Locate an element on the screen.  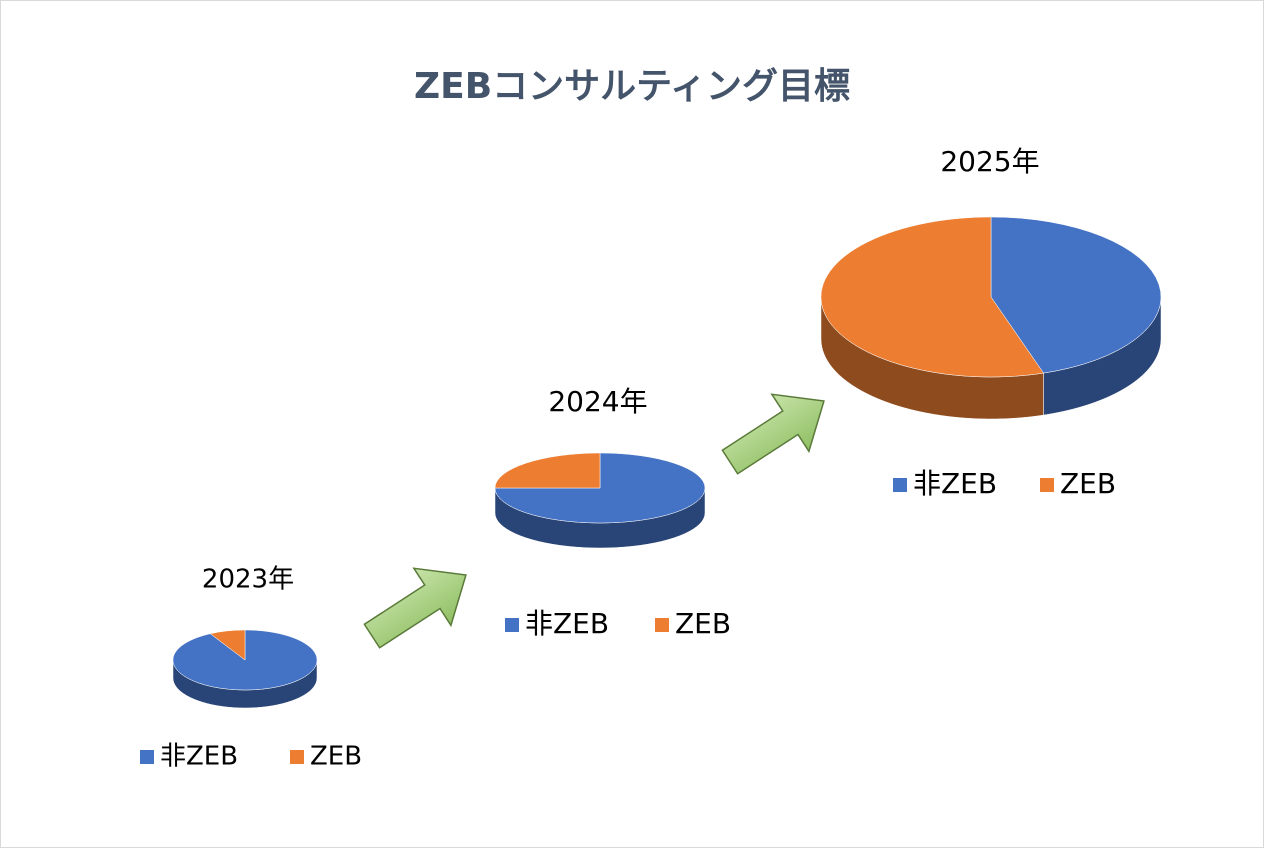
chart-title: ZEBコンサルティング目標 is located at coordinates (632, 86).